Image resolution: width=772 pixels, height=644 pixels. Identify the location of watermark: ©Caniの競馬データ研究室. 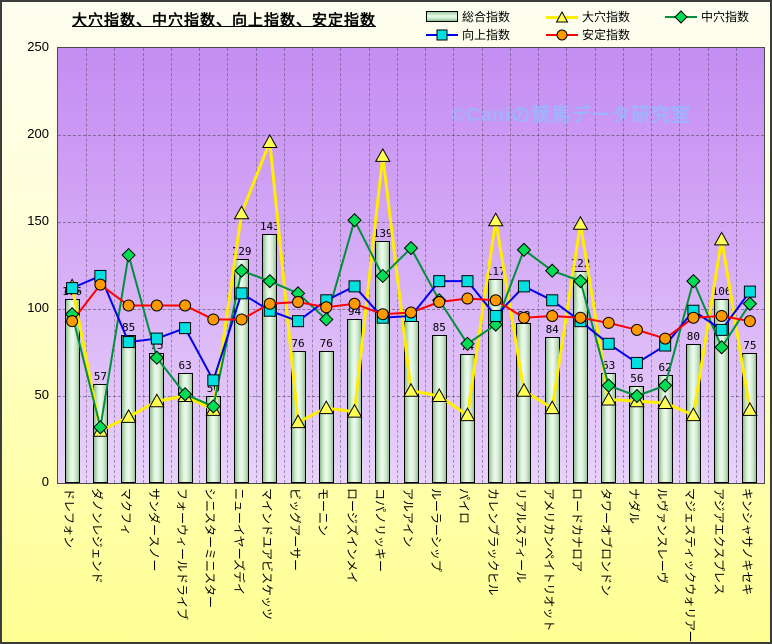
(571, 115).